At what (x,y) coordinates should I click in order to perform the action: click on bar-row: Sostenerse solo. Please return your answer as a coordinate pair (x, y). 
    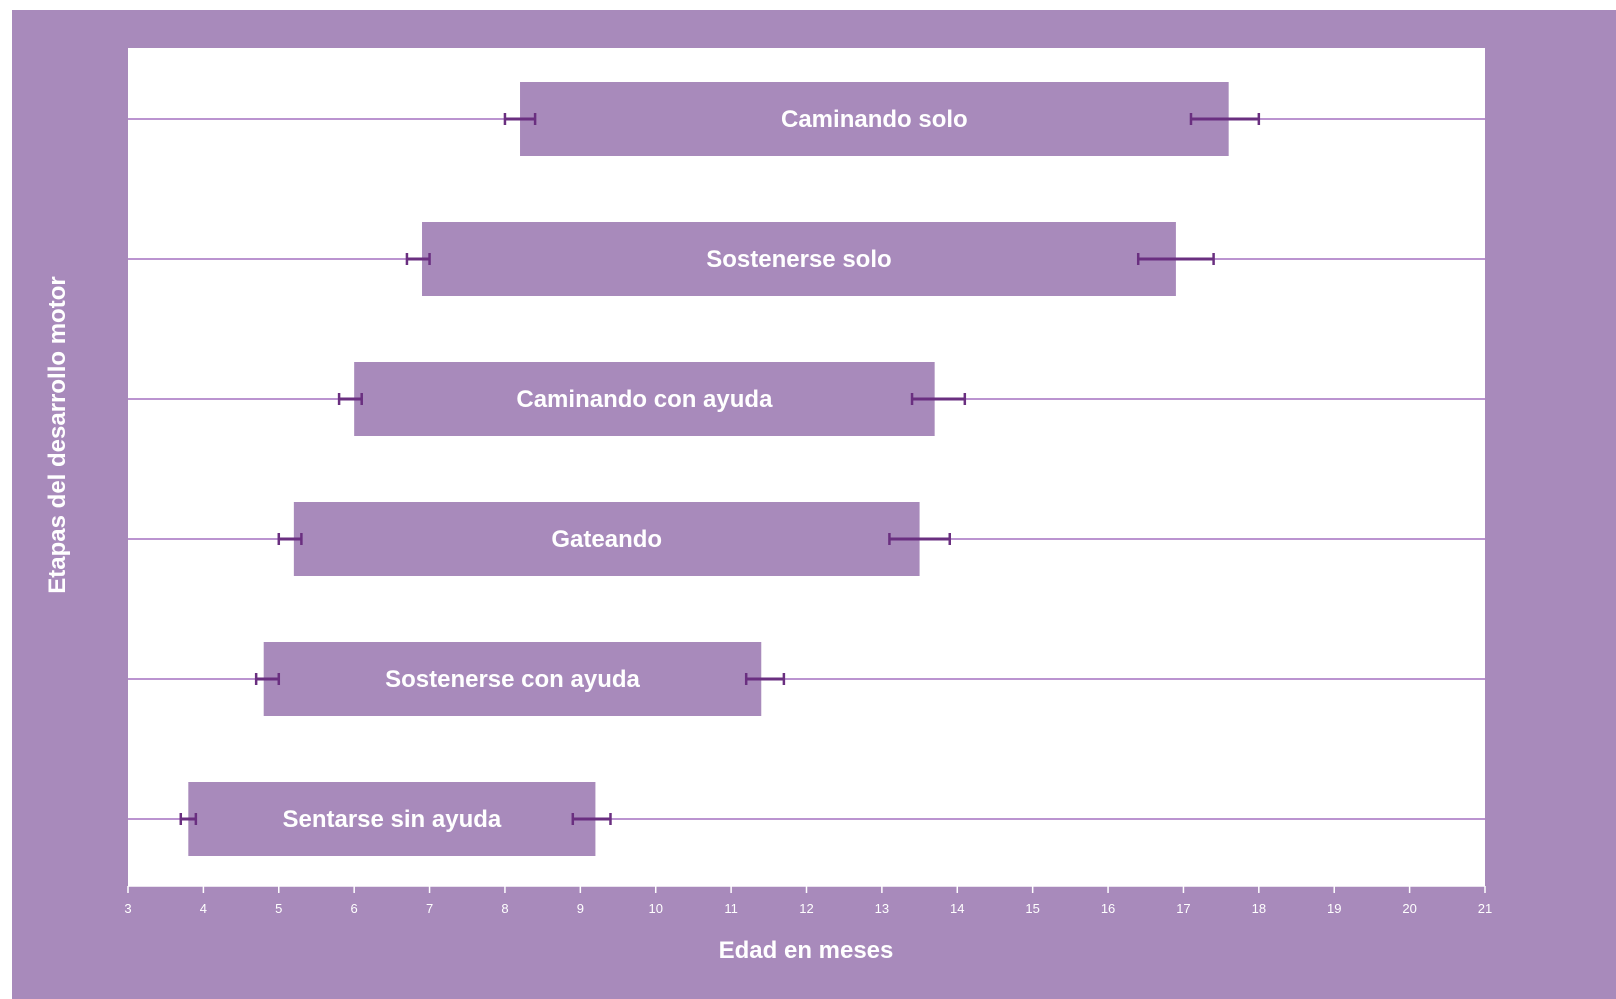
    Looking at the image, I should click on (806, 259).